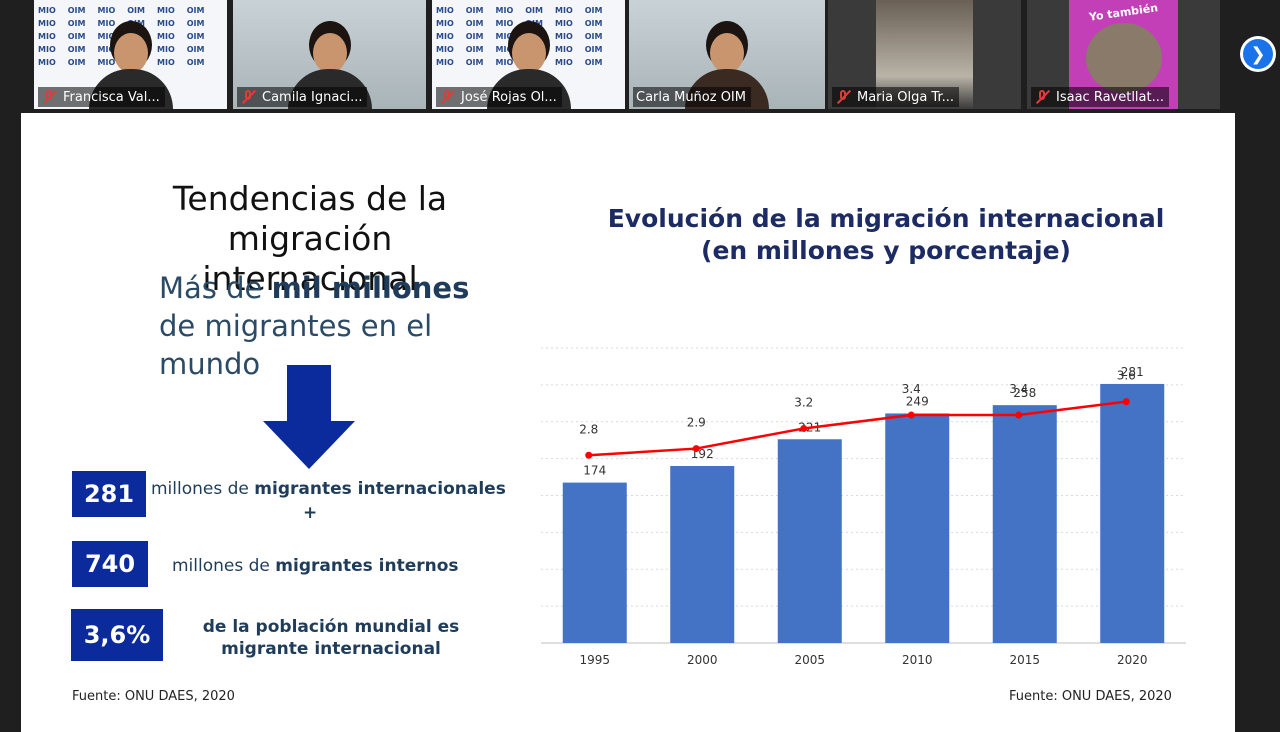  I want to click on stat-text-international-bold: migrantes internacionales, so click(380, 489).